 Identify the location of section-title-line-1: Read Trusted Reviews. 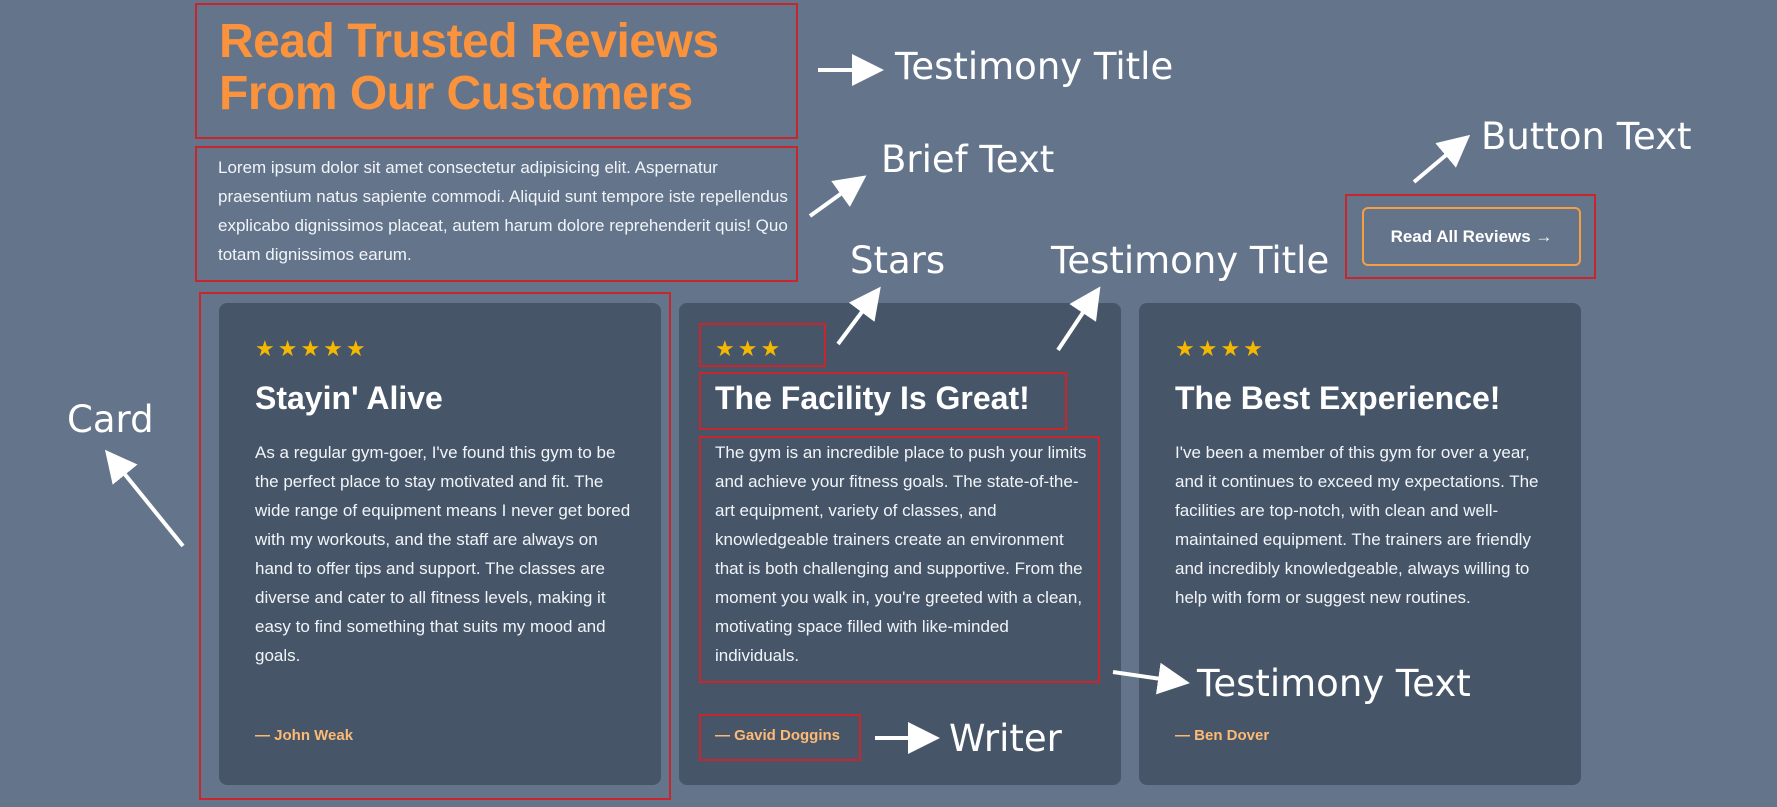
(469, 41).